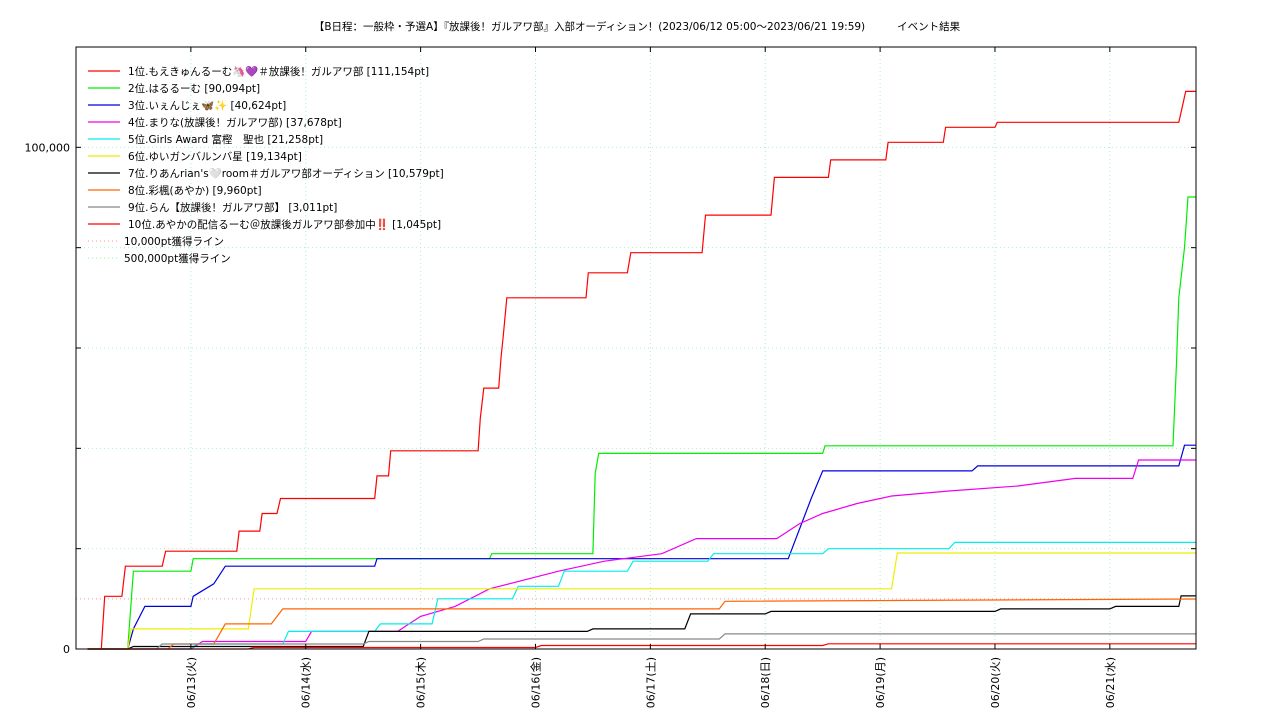 The image size is (1280, 720). What do you see at coordinates (880, 682) in the screenshot?
I see `x-tick-label: 06/19(月)` at bounding box center [880, 682].